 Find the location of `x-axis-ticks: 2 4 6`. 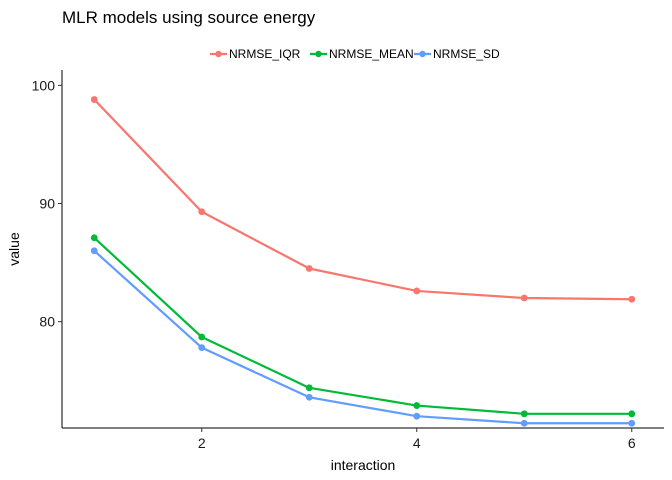

x-axis-ticks: 2 4 6 is located at coordinates (417, 439).